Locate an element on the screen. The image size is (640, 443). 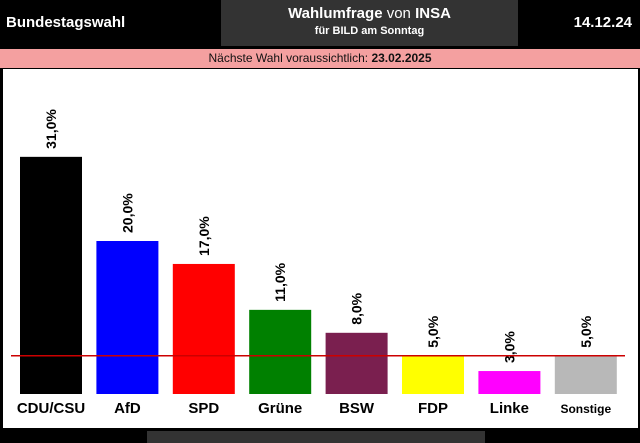
category-label-0: CDU/CSU is located at coordinates (51, 408).